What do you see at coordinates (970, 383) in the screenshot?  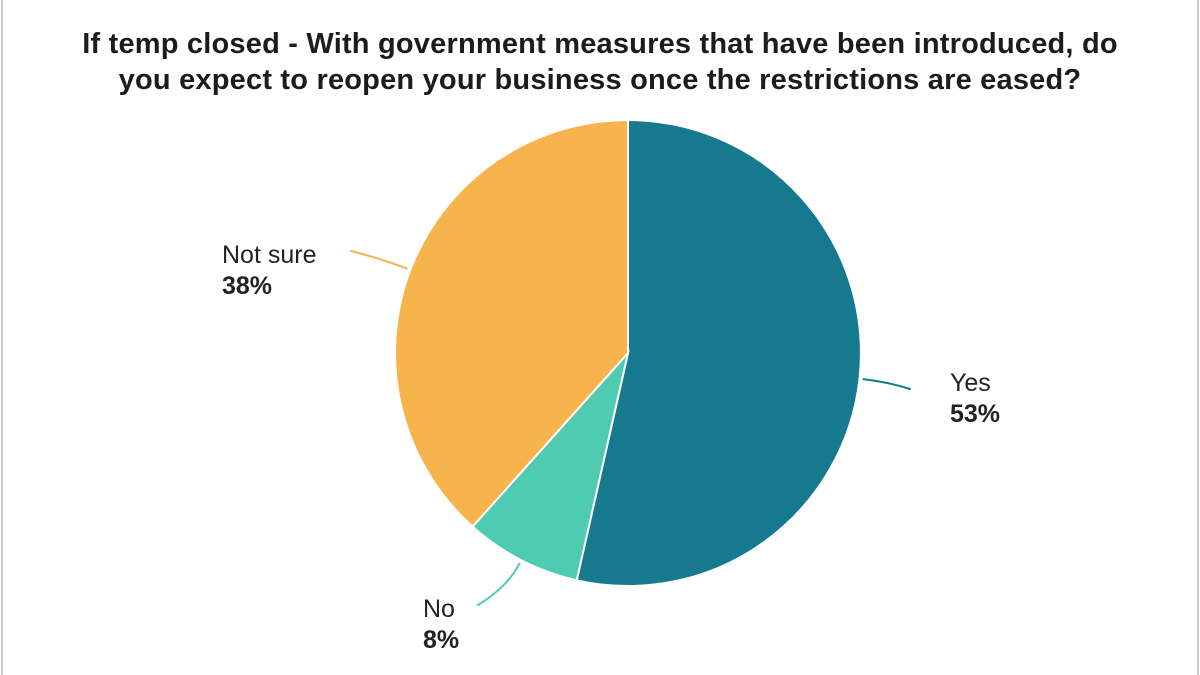 I see `slice-name-yes: Yes` at bounding box center [970, 383].